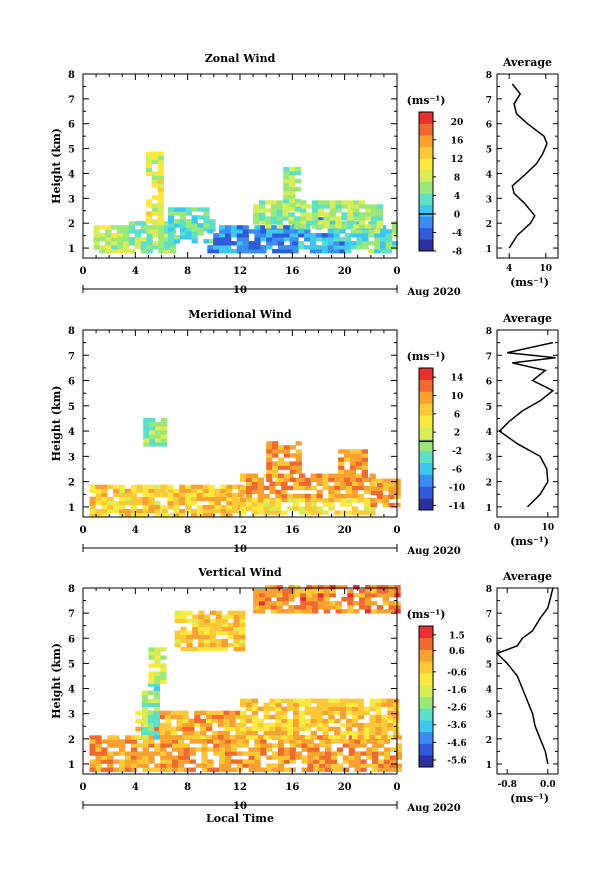 This screenshot has height=873, width=610. Describe the element at coordinates (187, 271) in the screenshot. I see `x-tick-label: 8` at that location.